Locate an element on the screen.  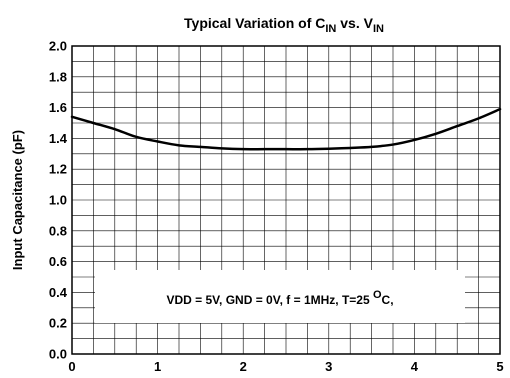
x-tick-label: 4 is located at coordinates (415, 366).